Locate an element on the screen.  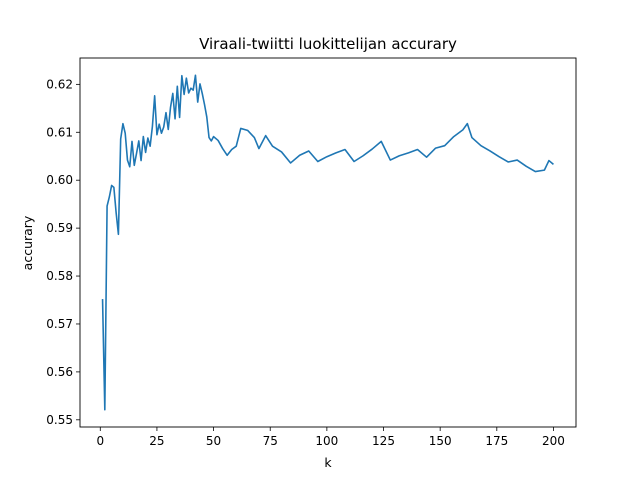
y-tick-label: 0.55 is located at coordinates (59, 420).